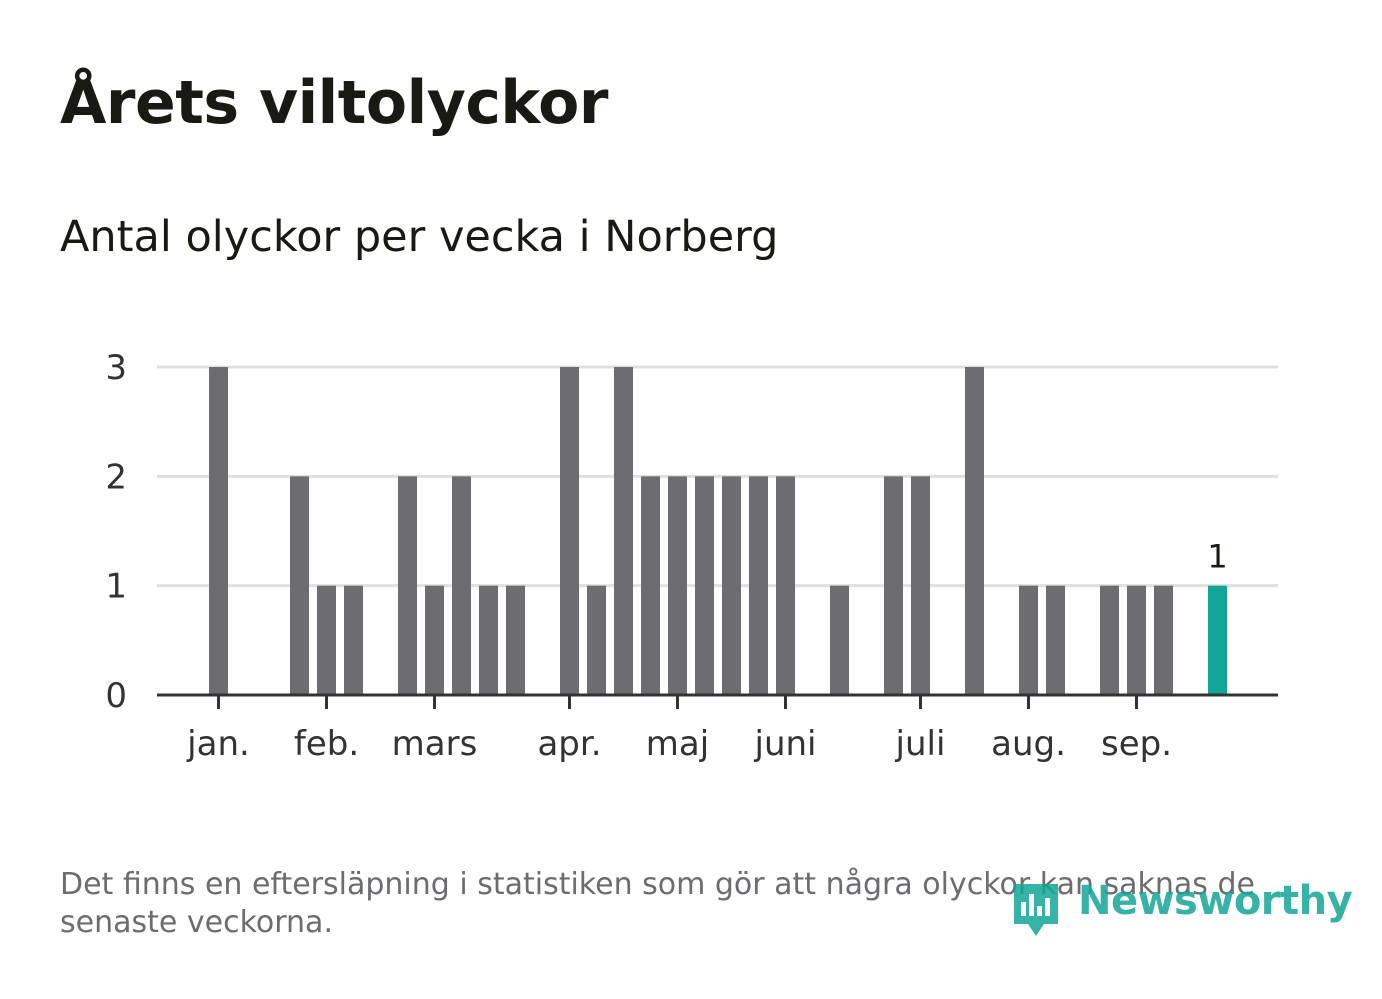 The width and height of the screenshot is (1382, 999). Describe the element at coordinates (920, 744) in the screenshot. I see `x-tick-label-juli: juli` at that location.